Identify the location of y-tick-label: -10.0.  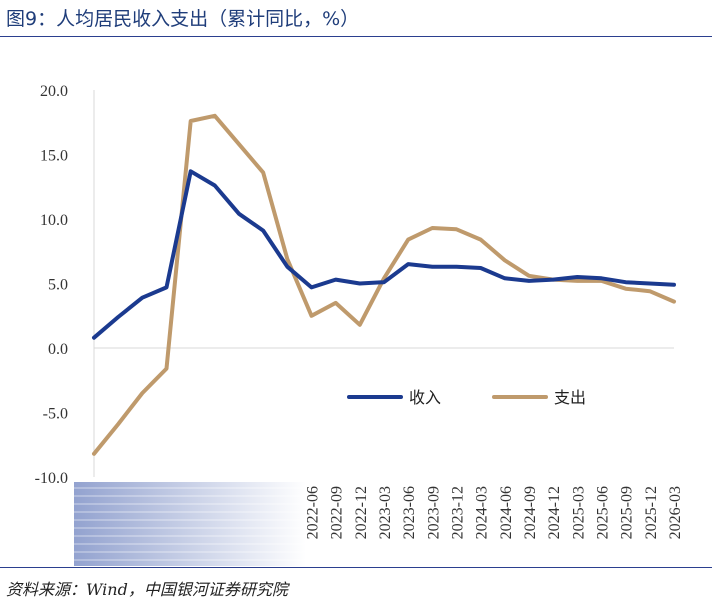
(51, 478).